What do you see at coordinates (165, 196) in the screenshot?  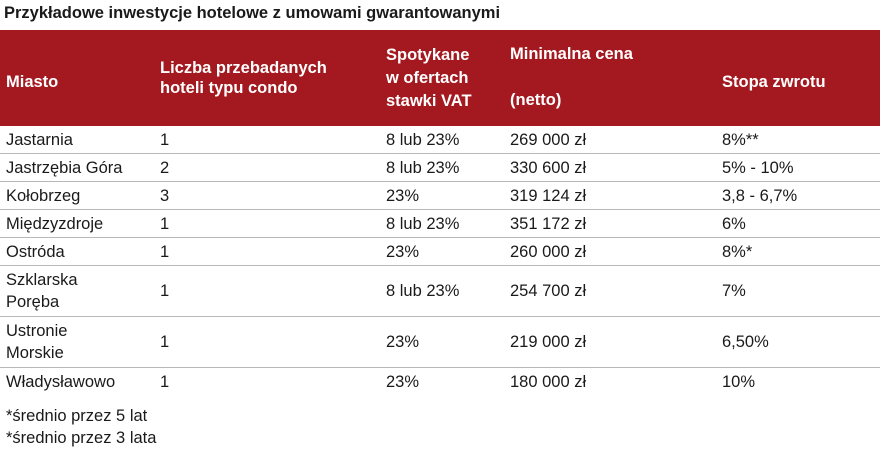 I see `cell-hotels: 3` at bounding box center [165, 196].